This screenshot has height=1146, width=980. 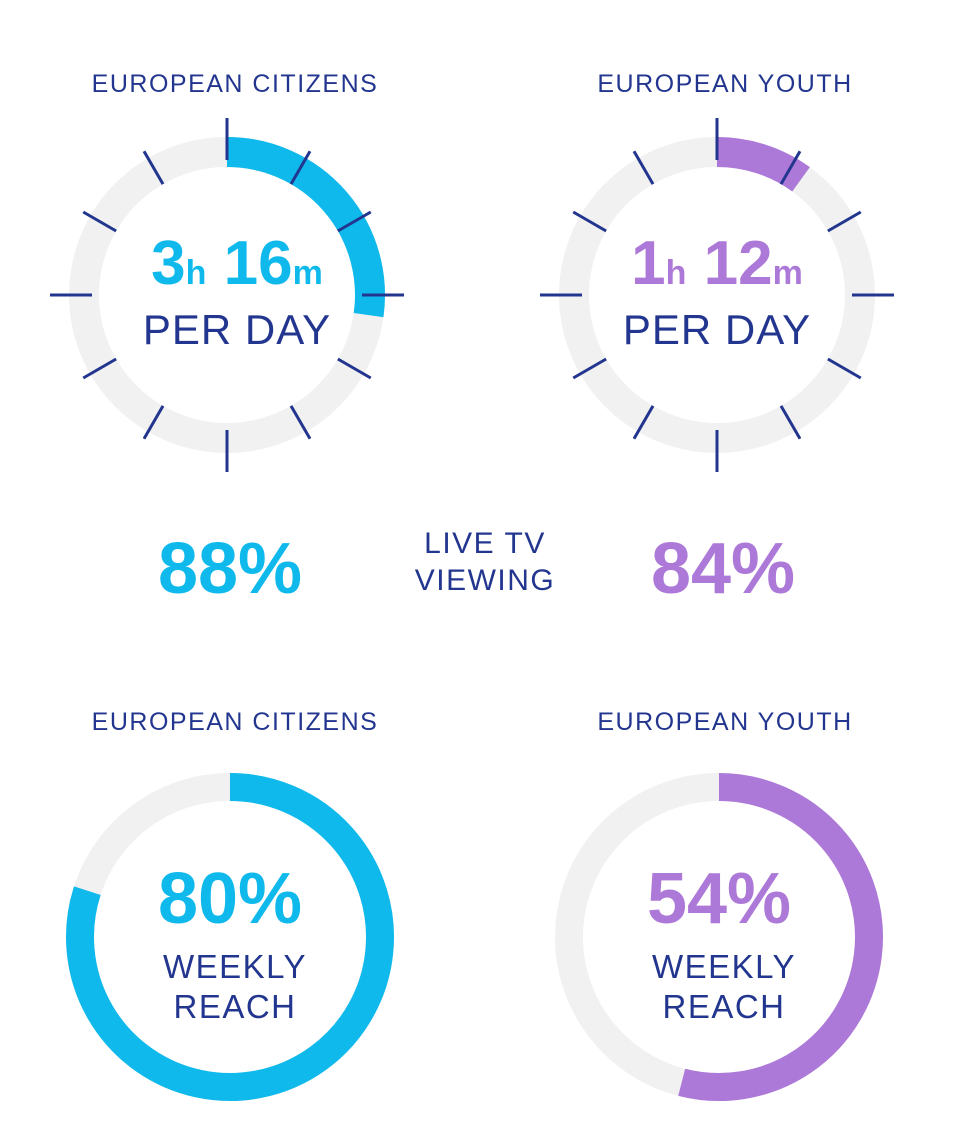 What do you see at coordinates (717, 329) in the screenshot?
I see `youth-per-day: PER DAY` at bounding box center [717, 329].